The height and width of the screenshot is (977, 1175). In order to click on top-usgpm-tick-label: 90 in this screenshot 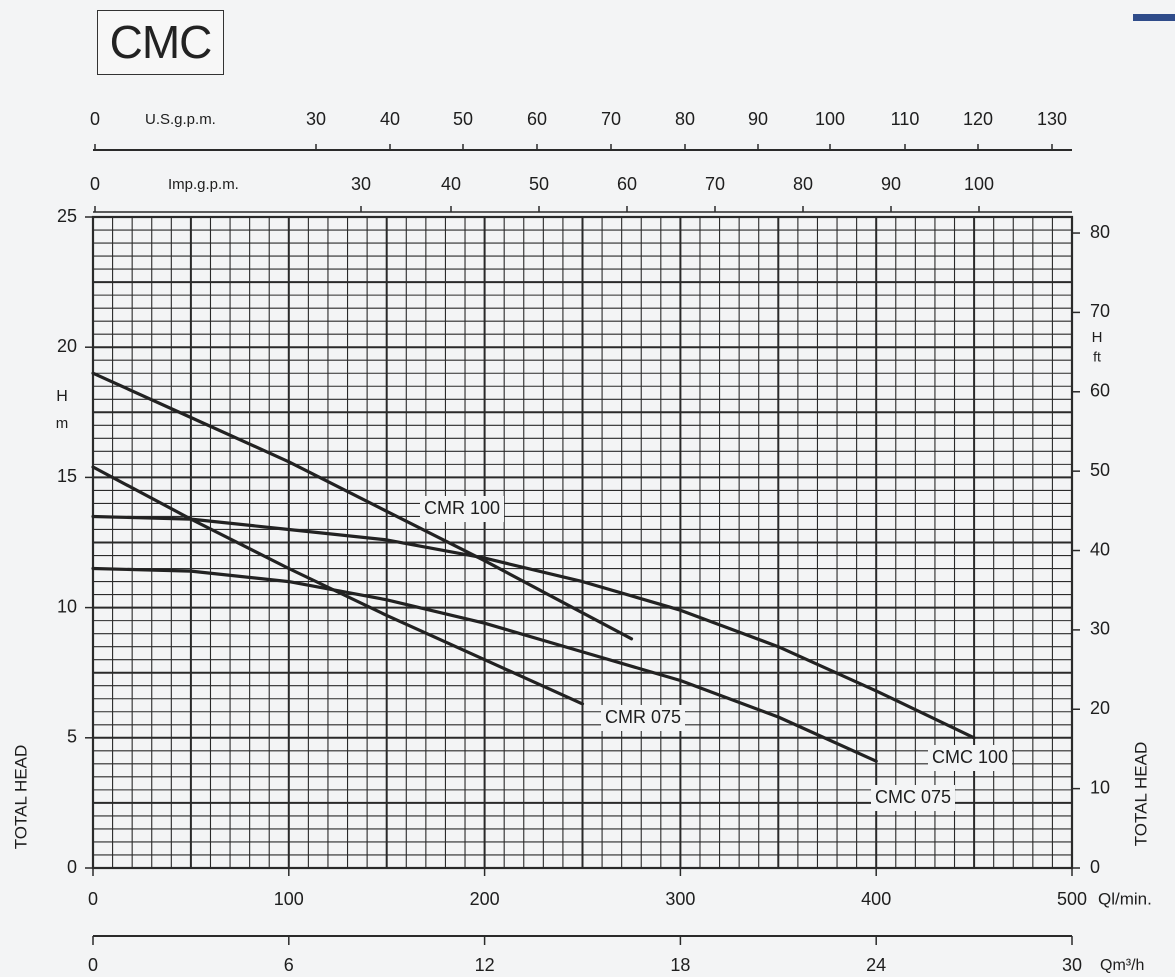, I will do `click(758, 119)`.